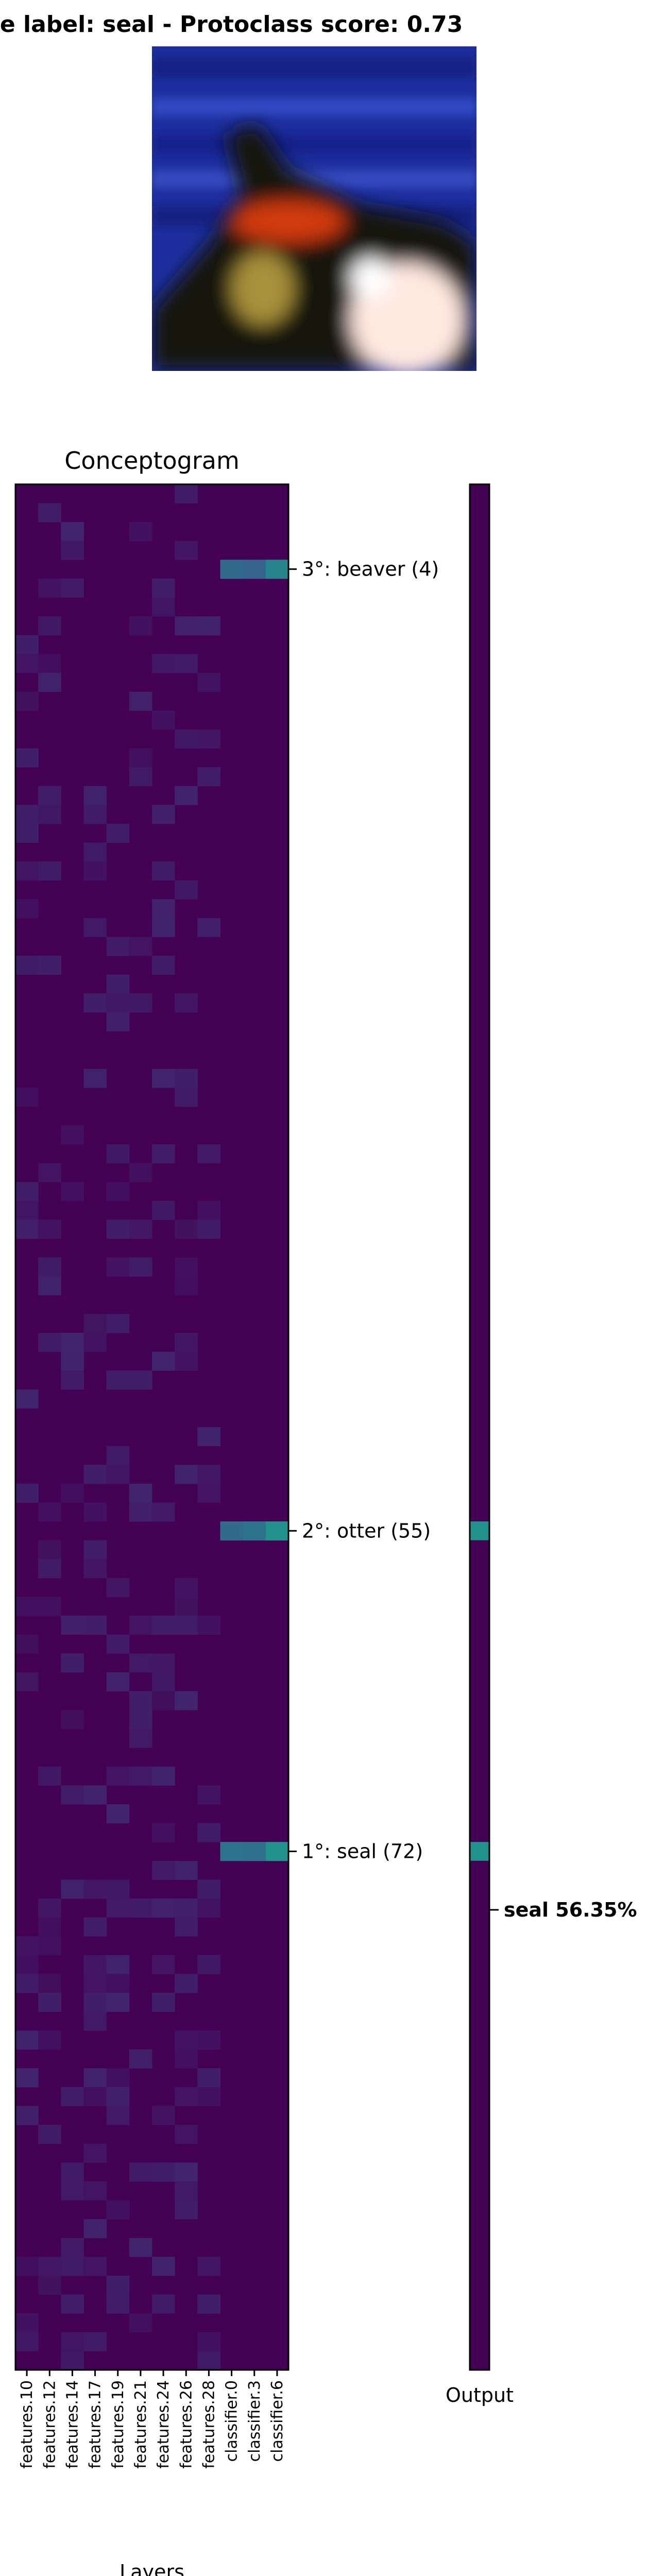  What do you see at coordinates (480, 1427) in the screenshot?
I see `output-column` at bounding box center [480, 1427].